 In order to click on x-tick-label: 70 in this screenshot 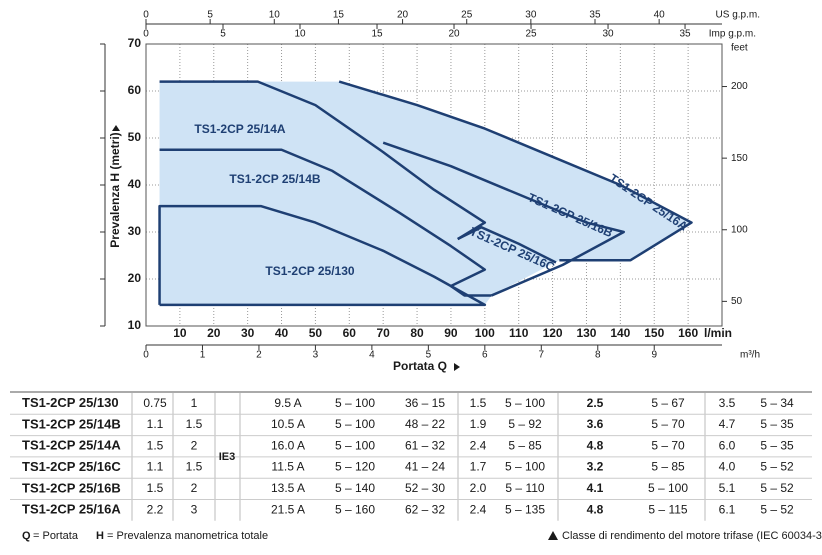, I will do `click(383, 333)`.